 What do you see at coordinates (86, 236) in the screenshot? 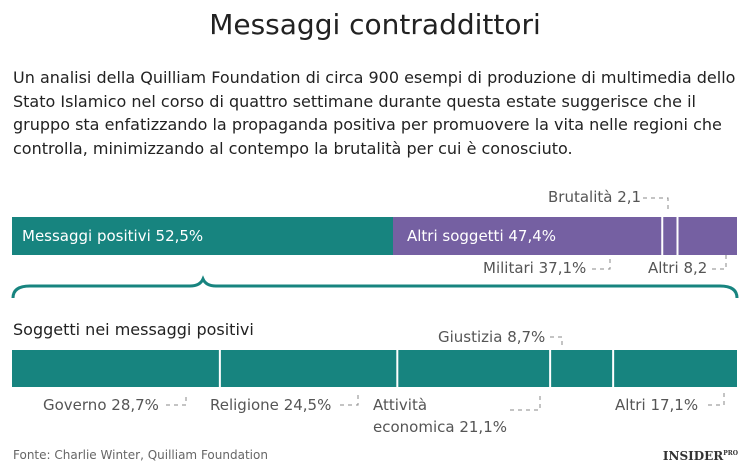
I see `label: Messaggi positivi` at bounding box center [86, 236].